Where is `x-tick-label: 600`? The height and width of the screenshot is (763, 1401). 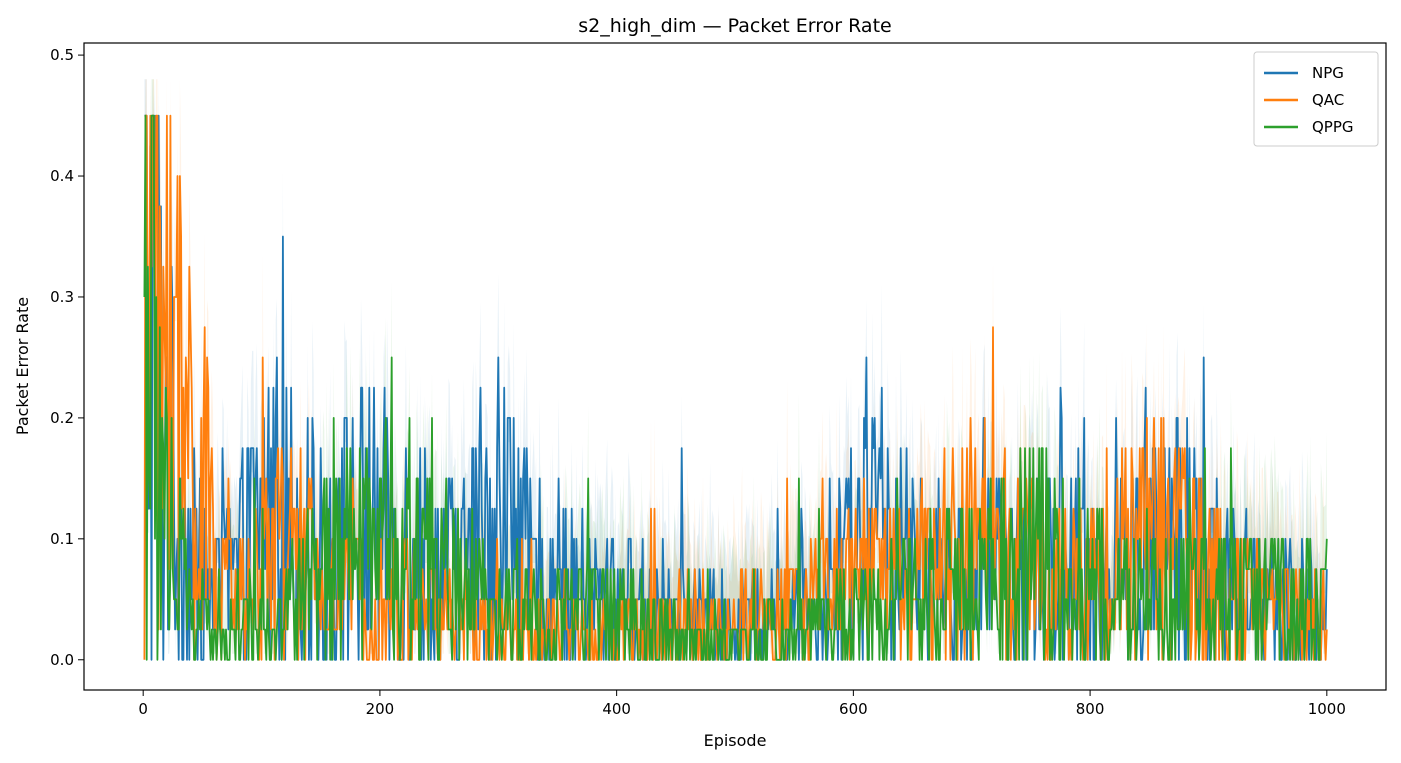
x-tick-label: 600 is located at coordinates (853, 709).